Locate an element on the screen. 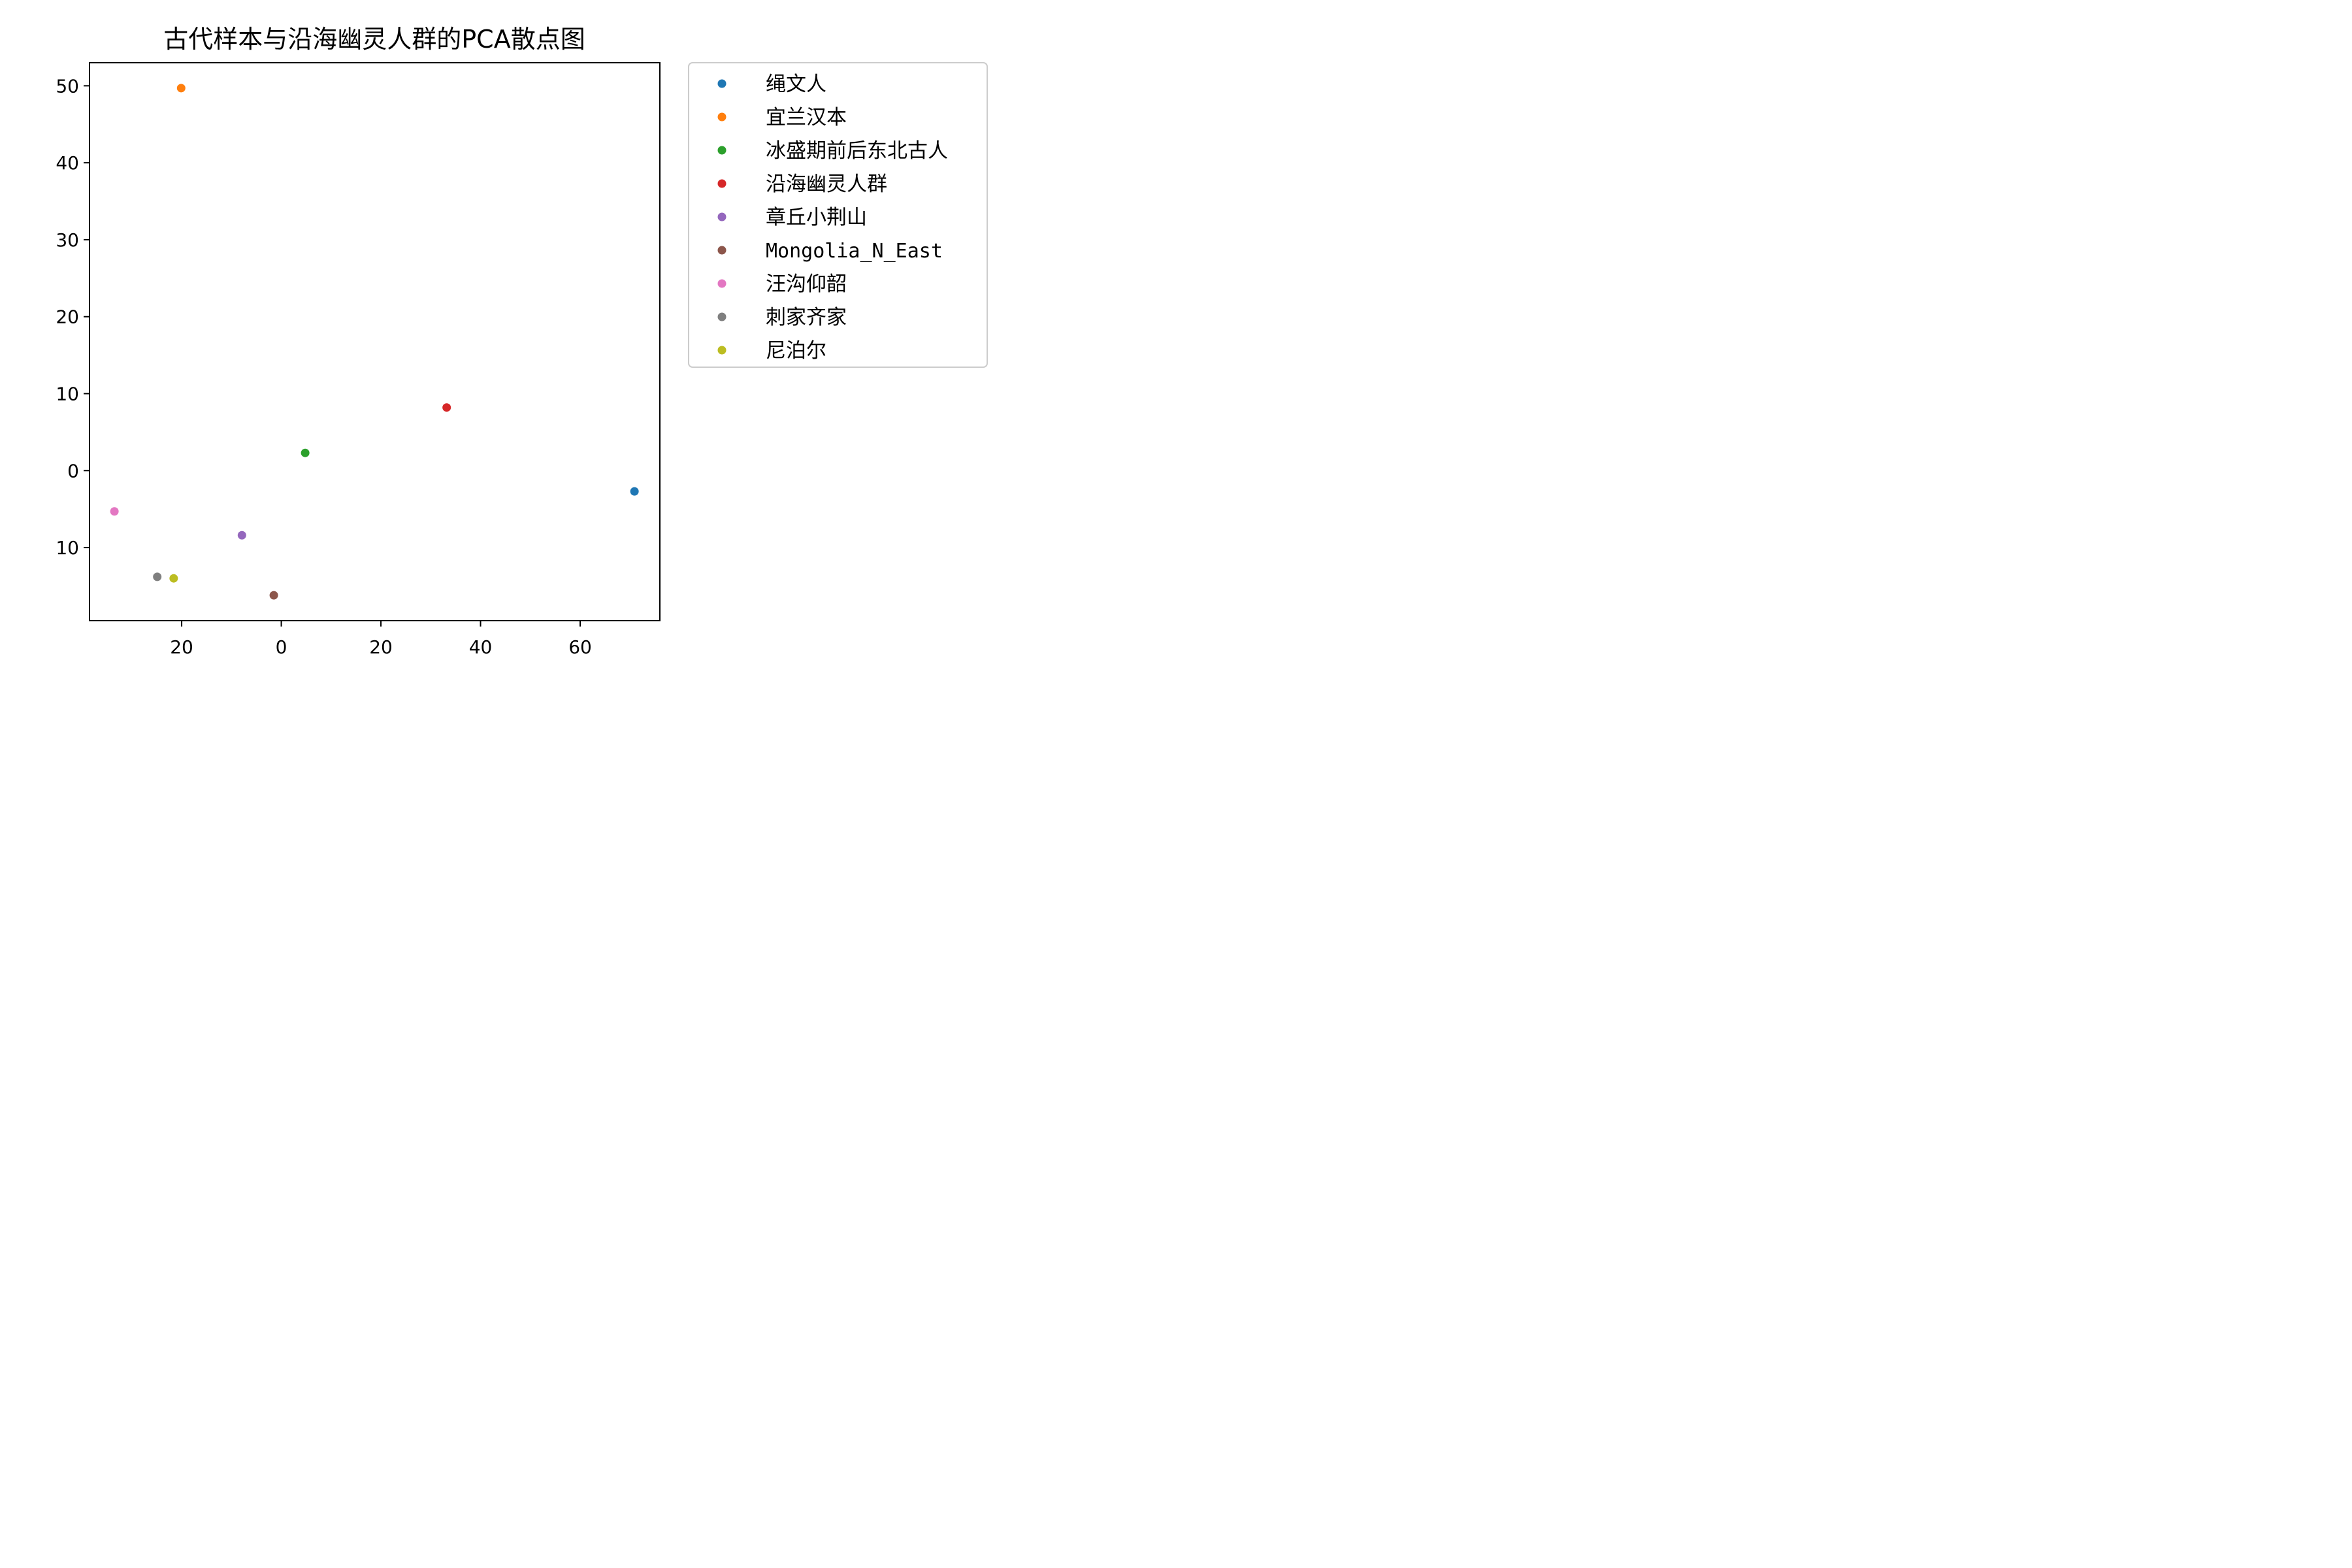 This screenshot has height=1568, width=2352. legend-label: 汪沟仰韶 is located at coordinates (806, 284).